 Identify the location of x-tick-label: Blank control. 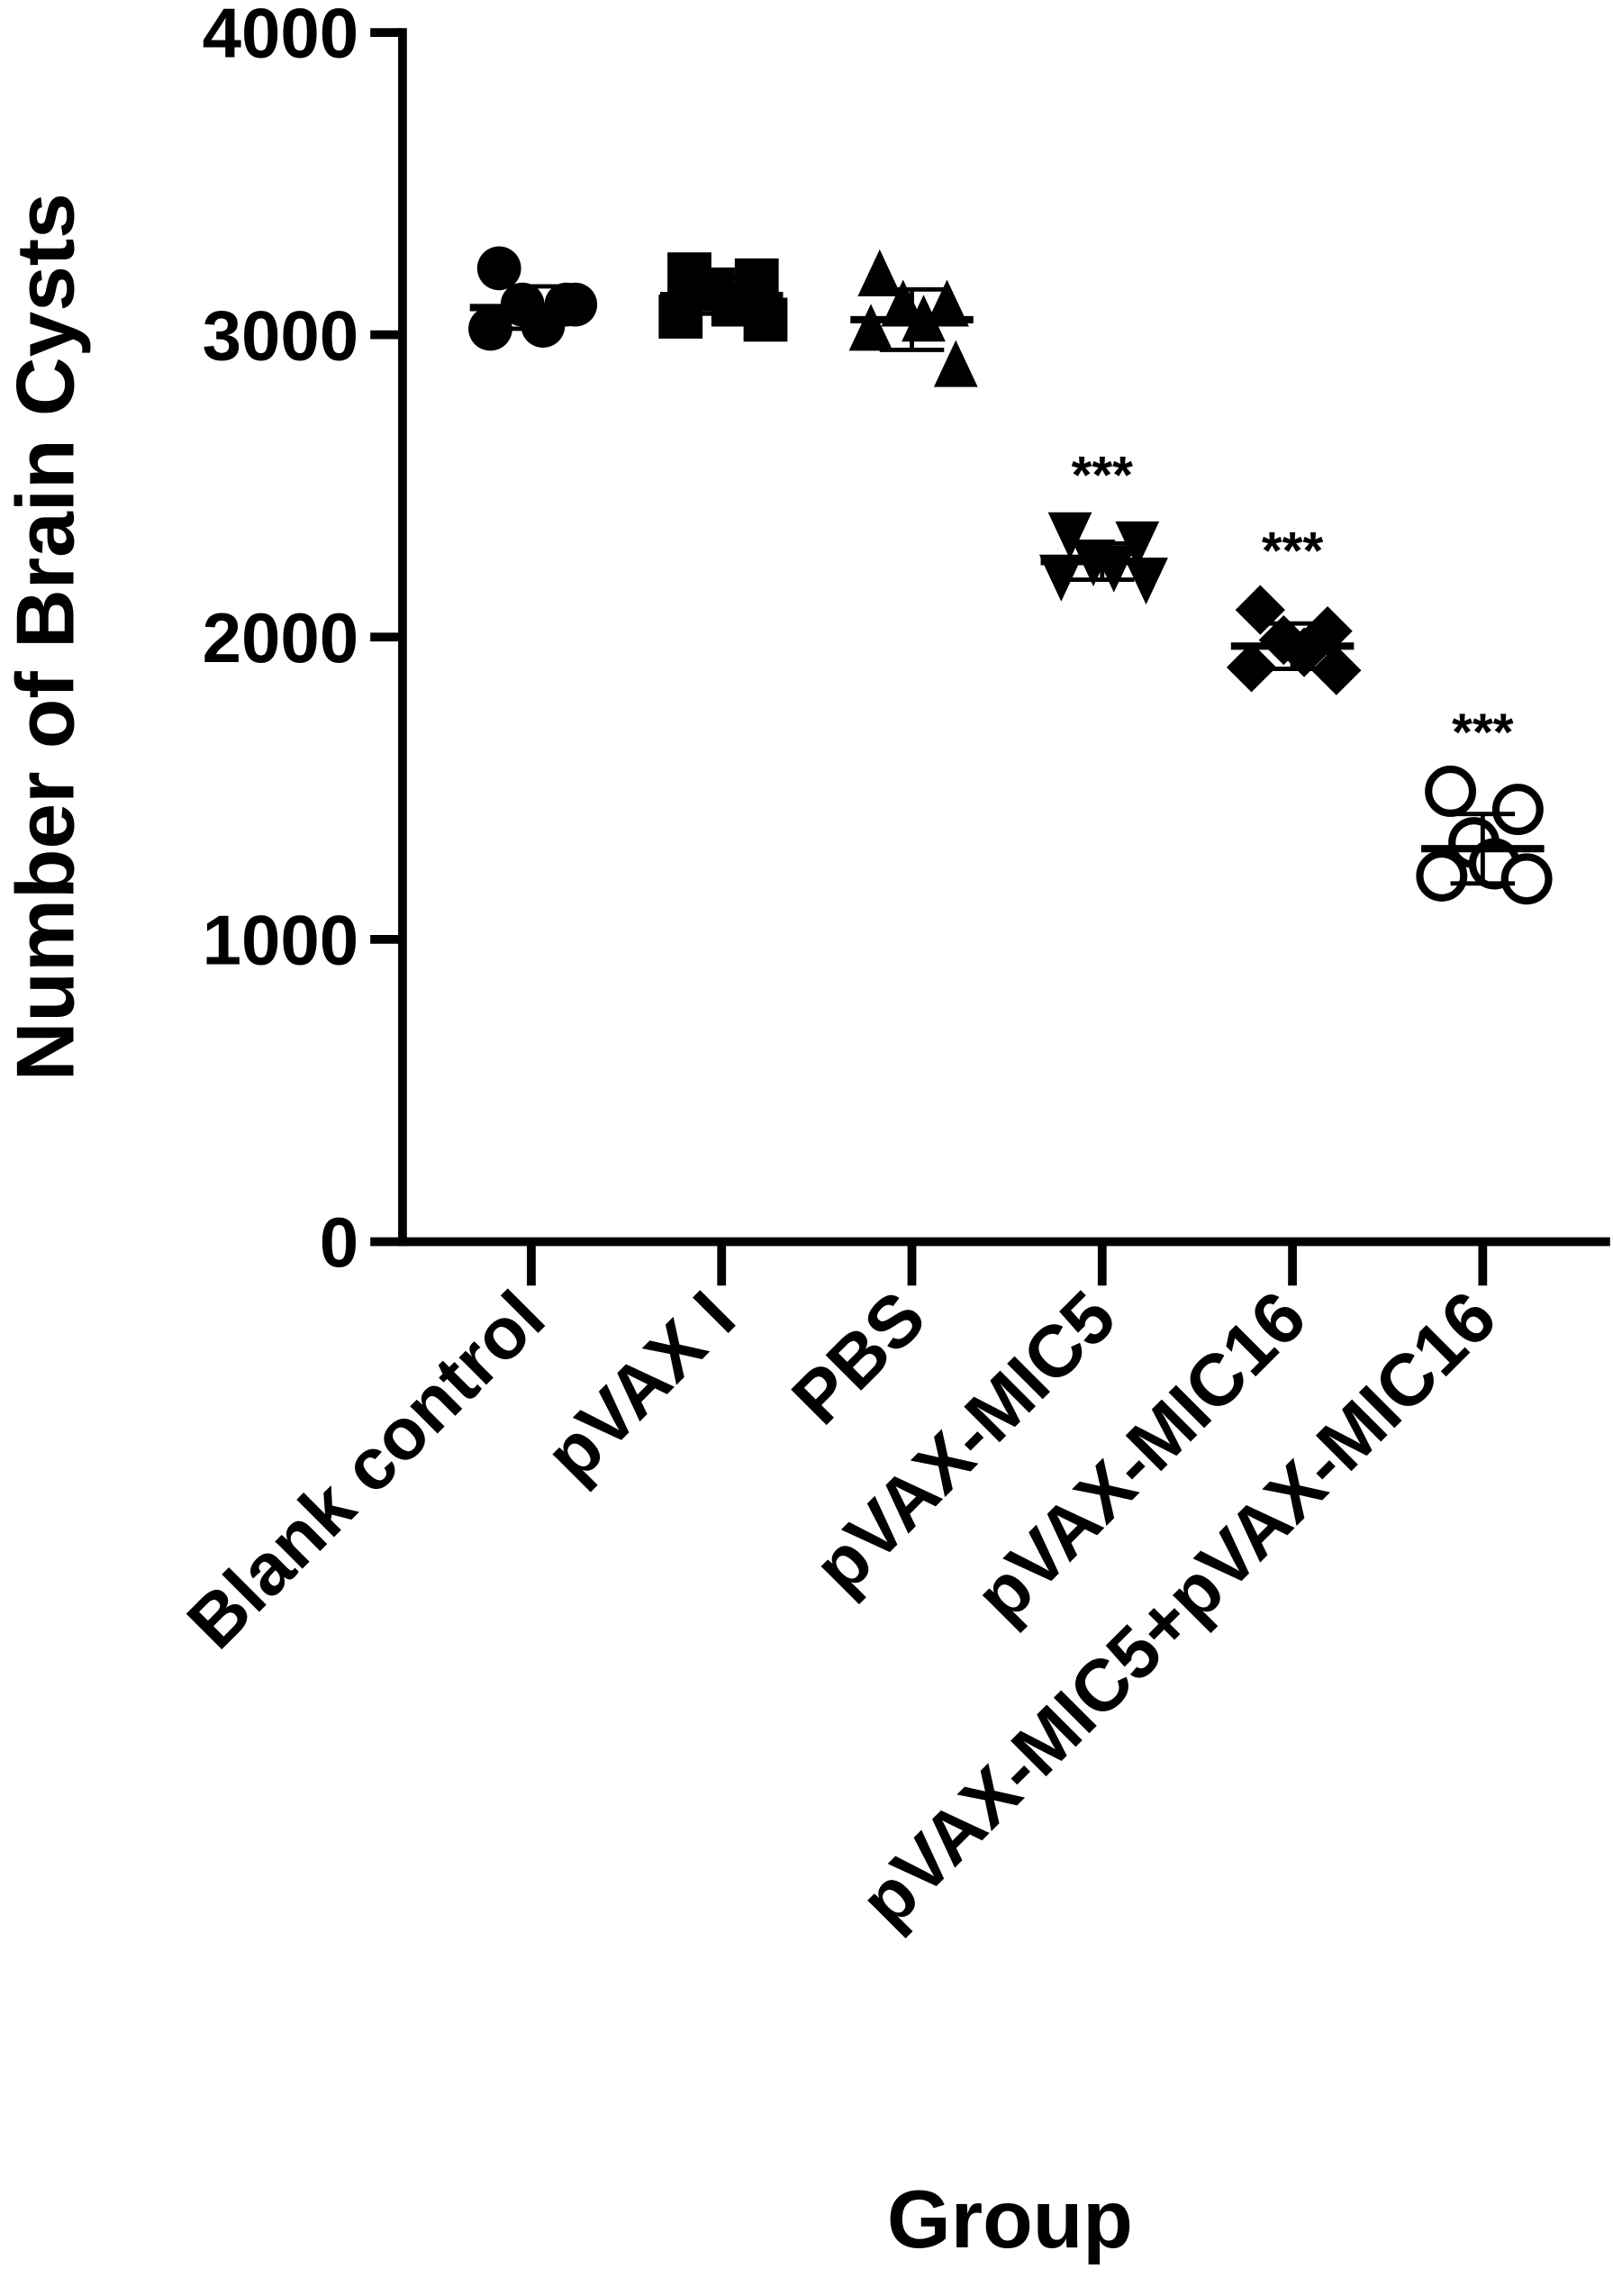
(366, 1469).